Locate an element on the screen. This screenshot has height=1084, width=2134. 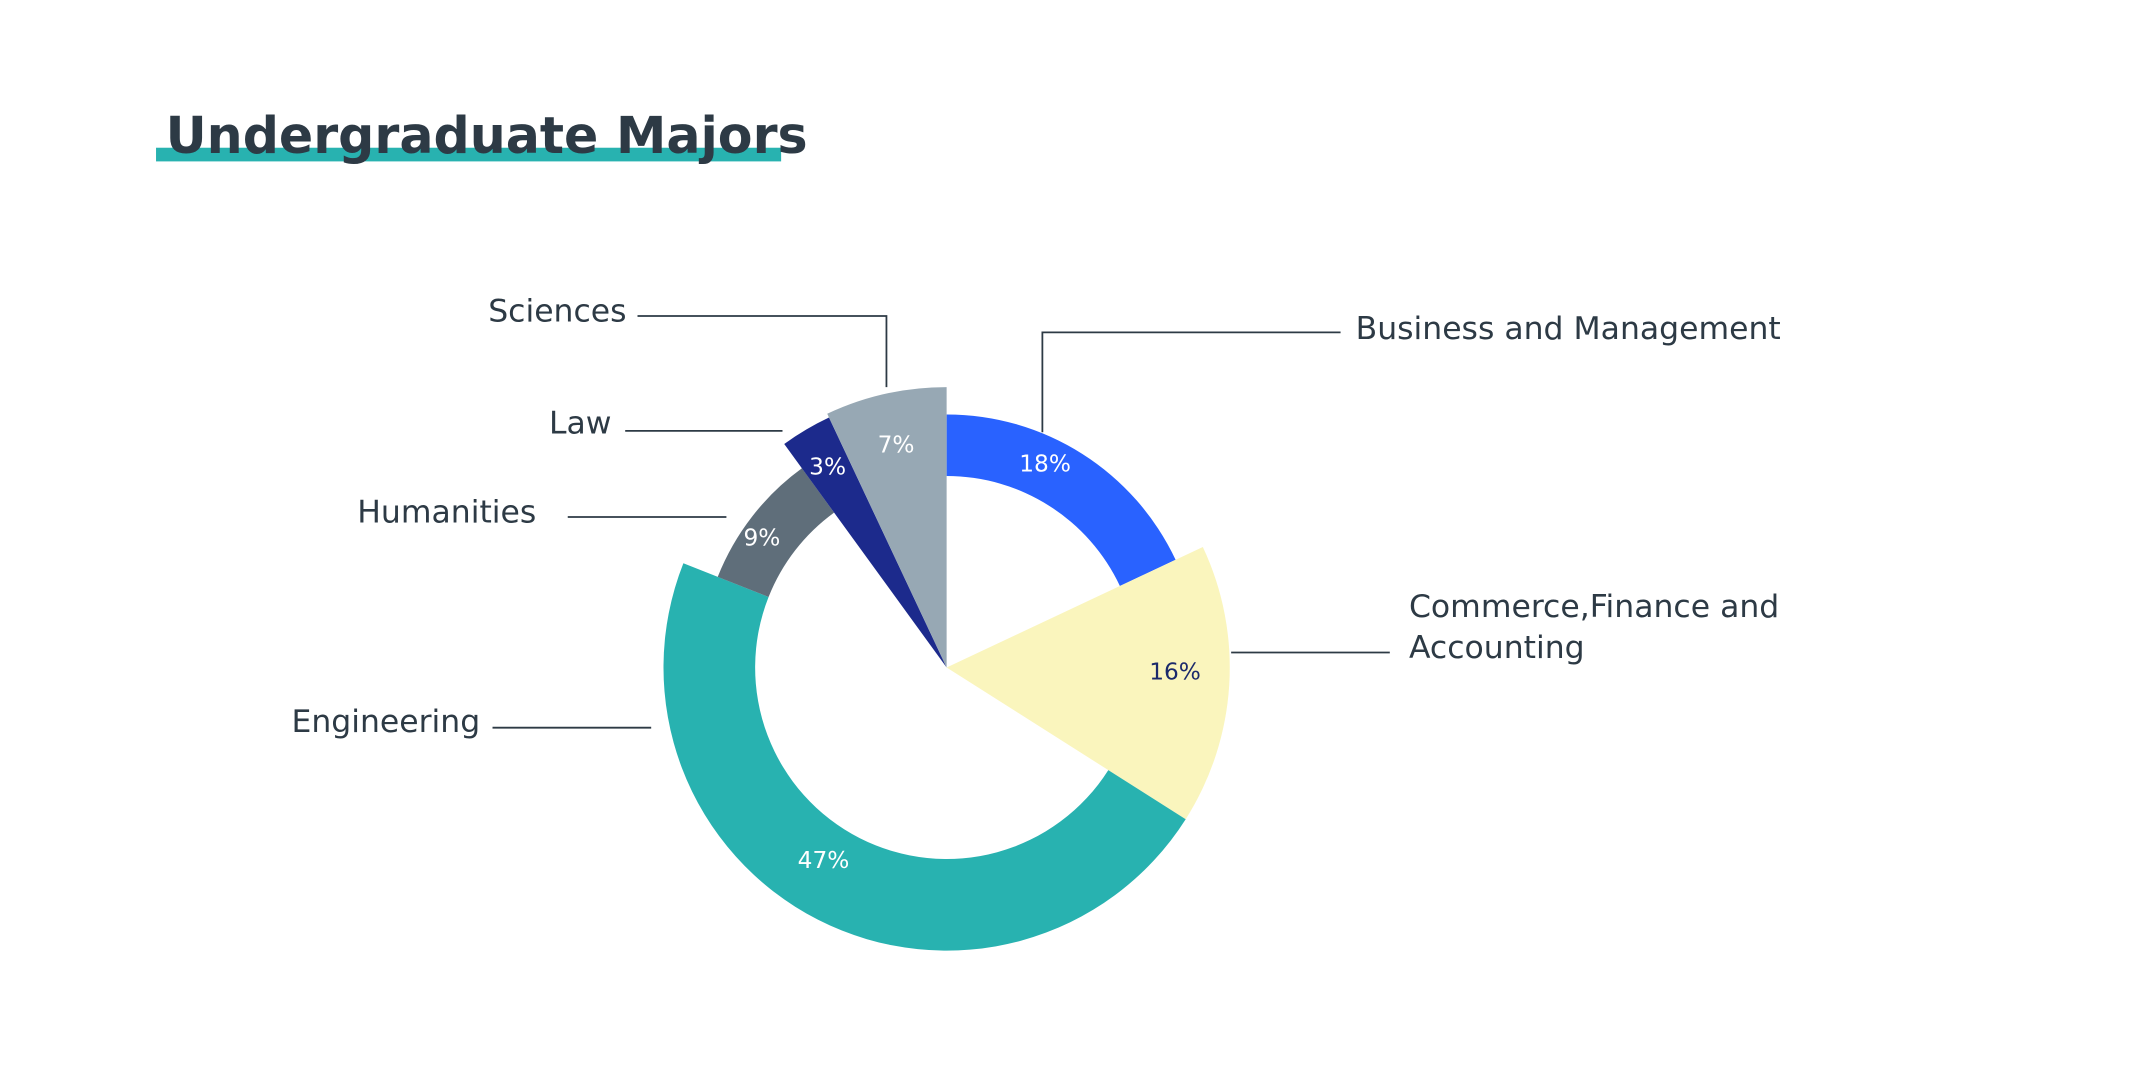
category-label-box: Commerce,Finance and Accounting is located at coordinates (1594, 628).